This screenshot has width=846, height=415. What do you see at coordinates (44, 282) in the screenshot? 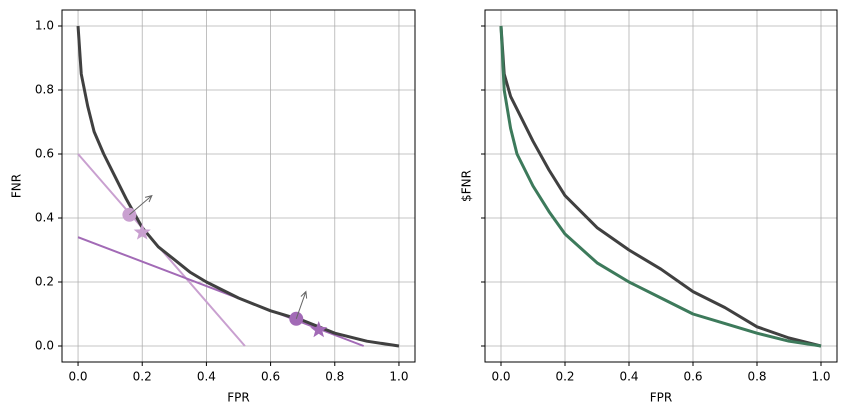
I see `y-tick-label: 0.2` at bounding box center [44, 282].